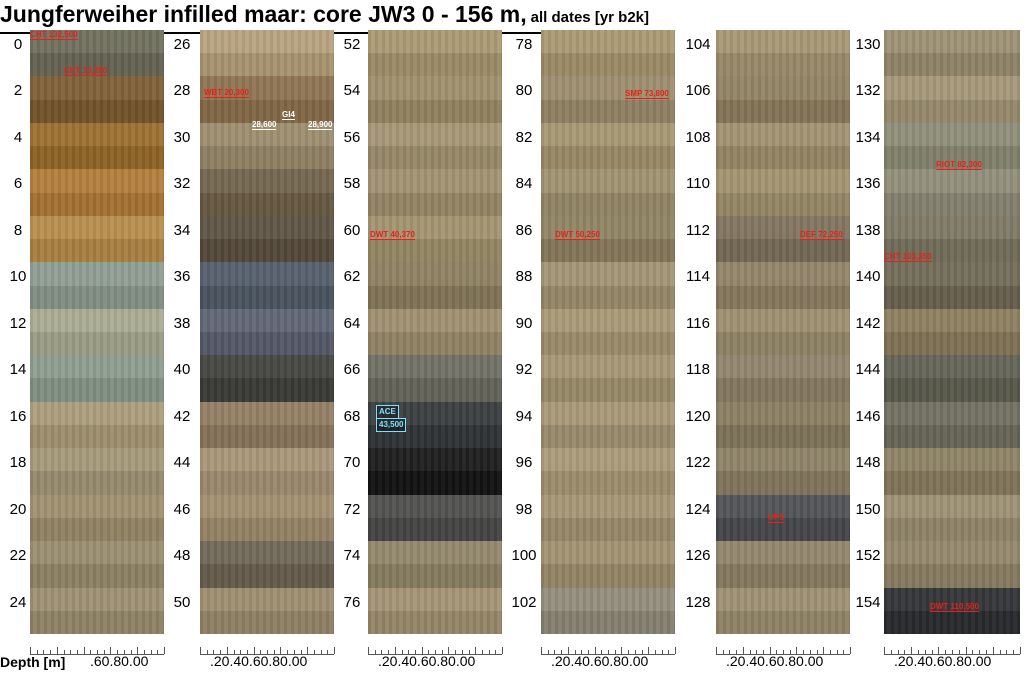 The width and height of the screenshot is (1024, 673). I want to click on depth-label: 92, so click(524, 370).